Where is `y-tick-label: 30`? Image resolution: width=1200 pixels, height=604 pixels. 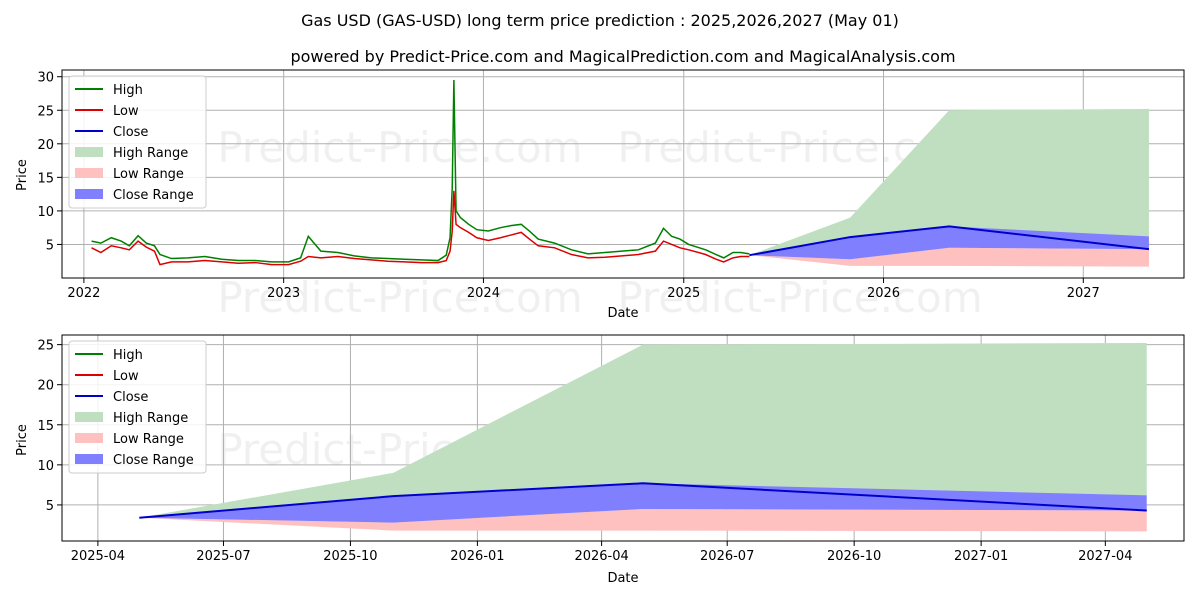
y-tick-label: 30 is located at coordinates (45, 78).